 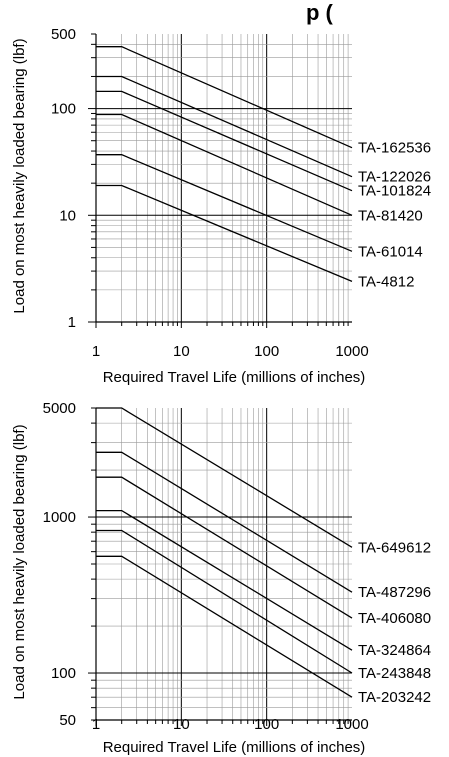 I want to click on y-tick-label: 5000, so click(x=59, y=408).